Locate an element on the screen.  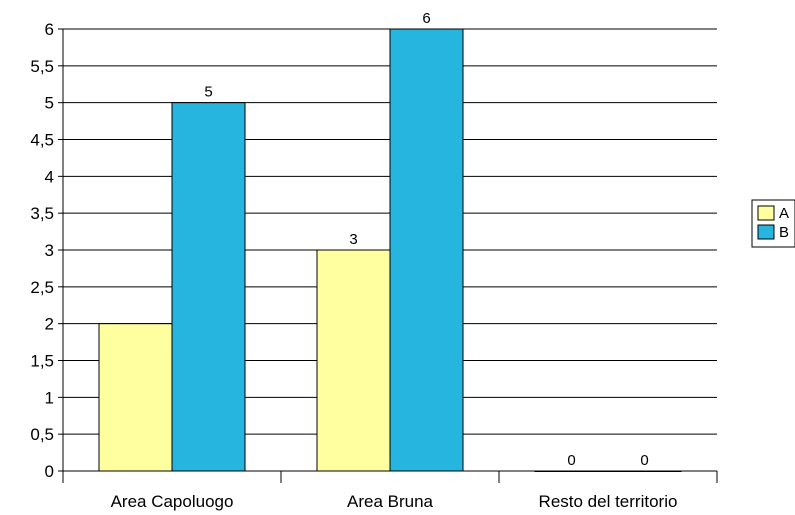
y-tick-label: 5 is located at coordinates (49, 103).